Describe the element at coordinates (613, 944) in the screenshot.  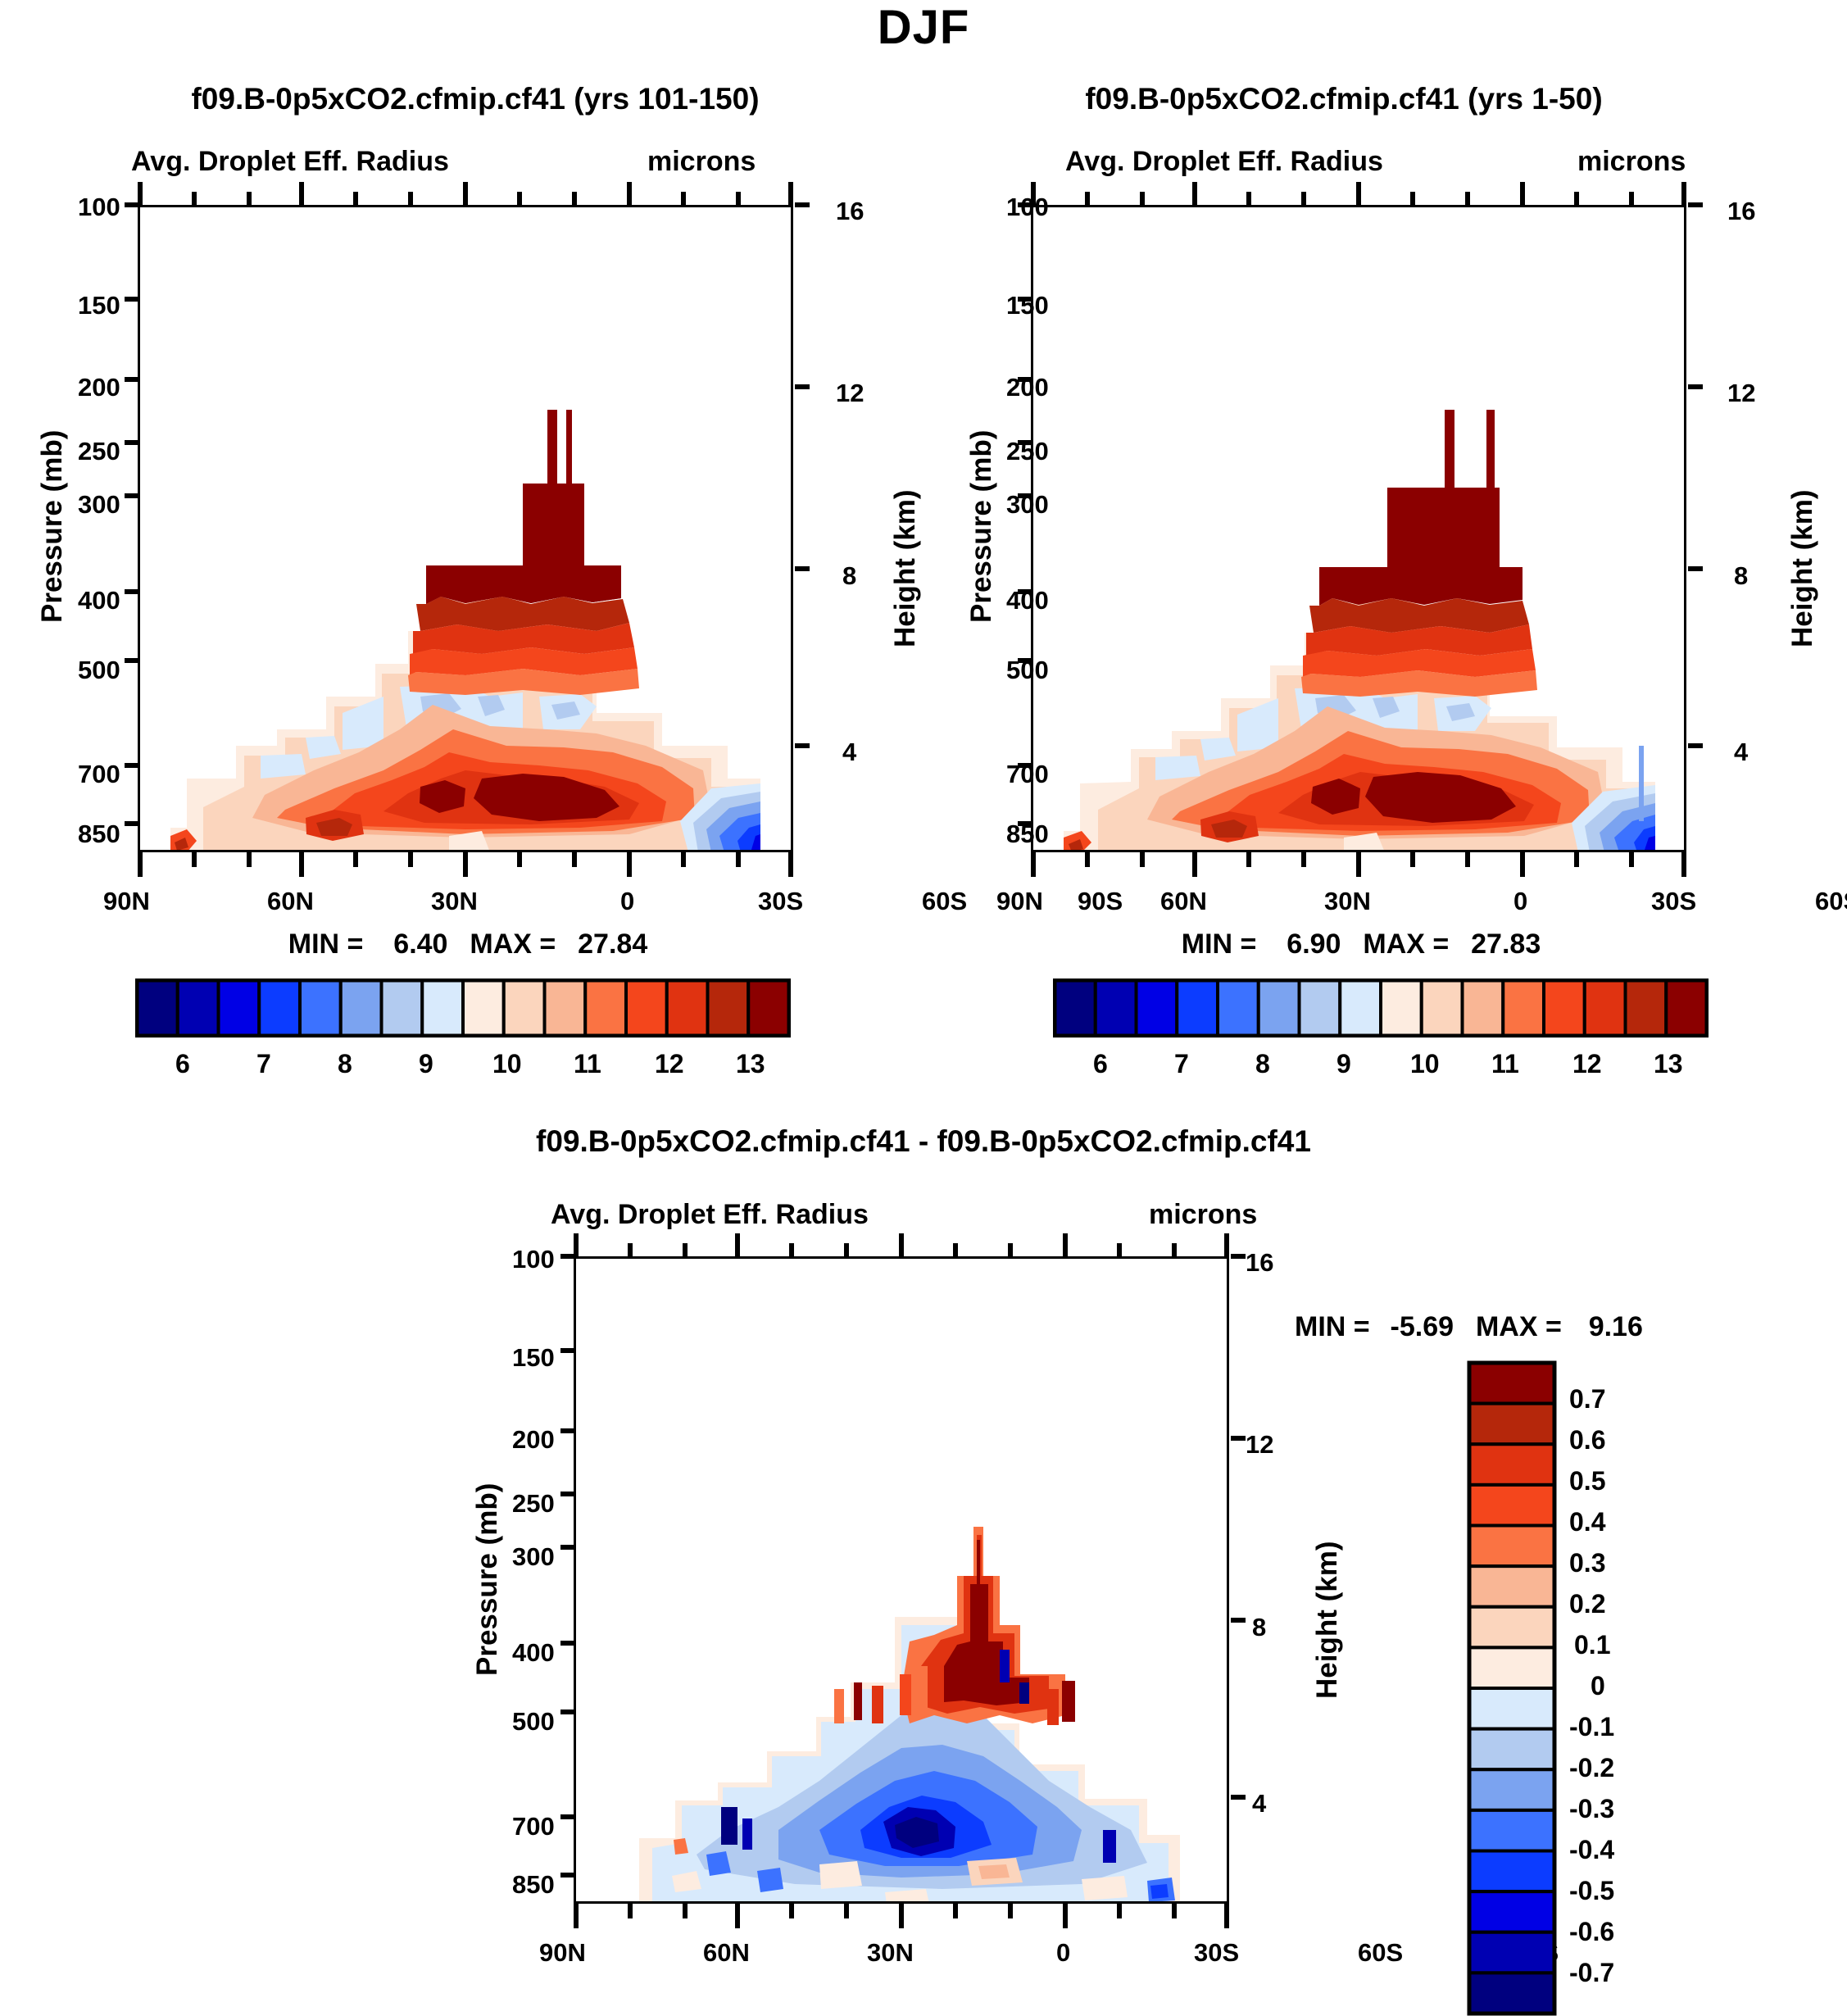
I see `max-value-tl: 27.84` at that location.